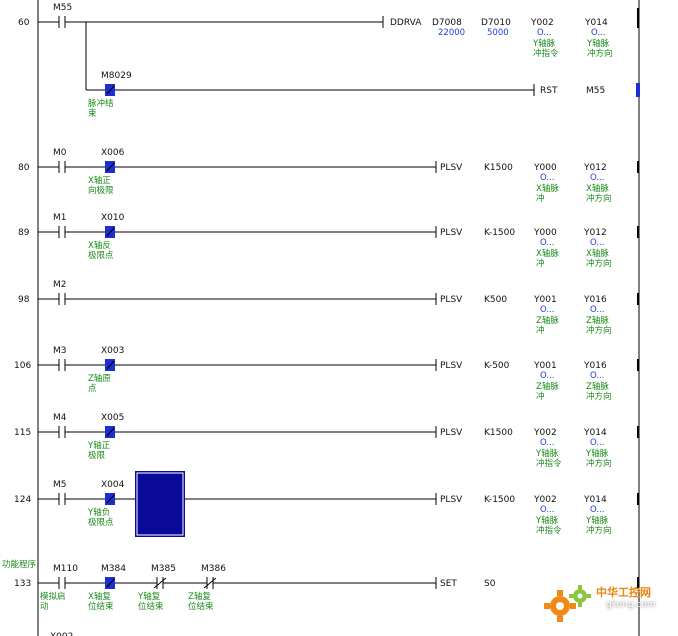  What do you see at coordinates (24, 300) in the screenshot?
I see `step-number: 98` at bounding box center [24, 300].